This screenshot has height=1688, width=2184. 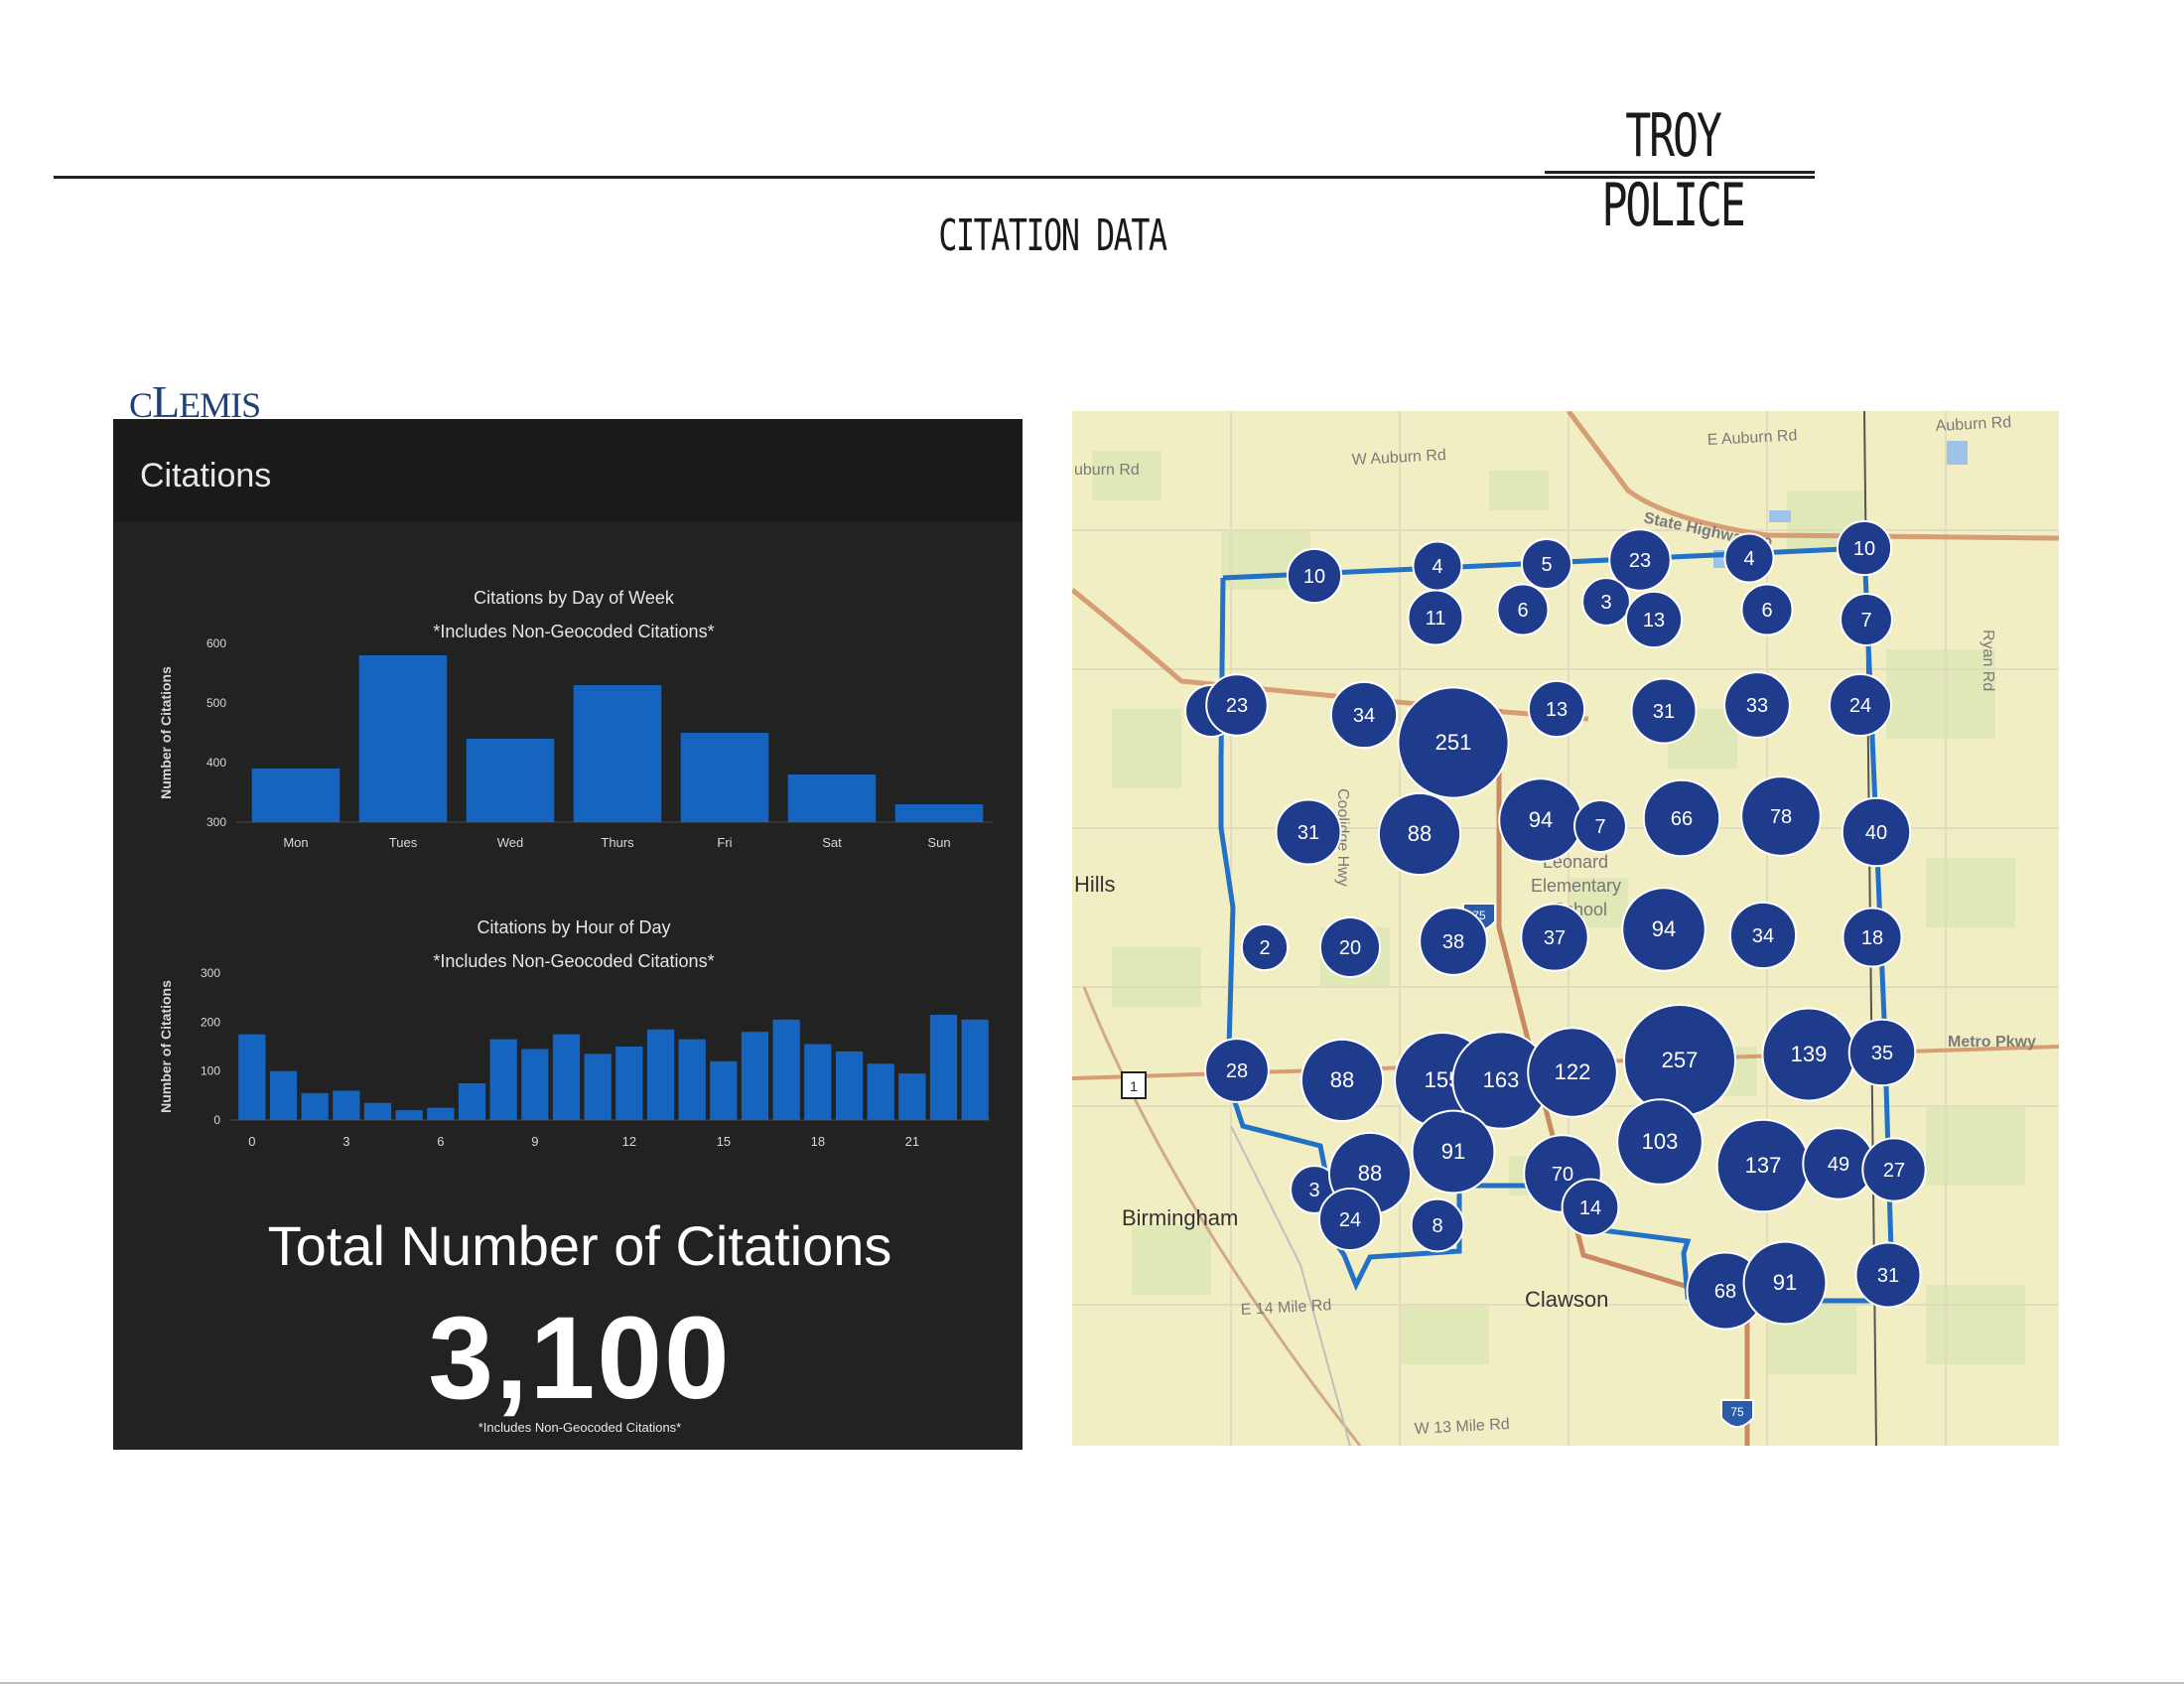 What do you see at coordinates (216, 1120) in the screenshot?
I see `hod-y-tick-label: 0` at bounding box center [216, 1120].